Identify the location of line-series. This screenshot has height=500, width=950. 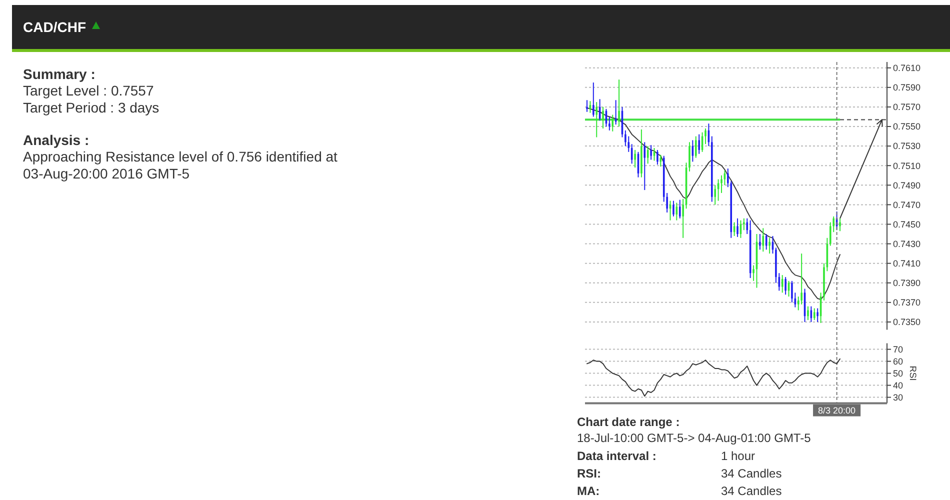
(713, 377).